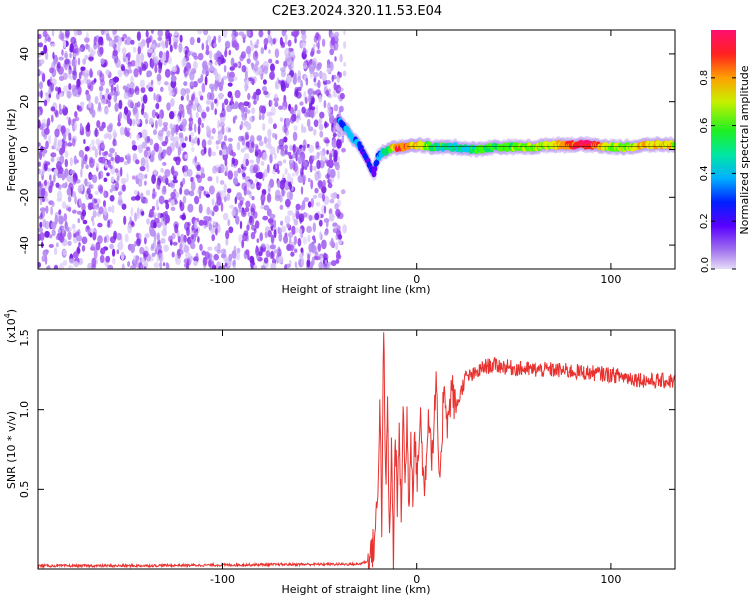 The width and height of the screenshot is (750, 600). I want to click on y-tick-label: 0, so click(24, 149).